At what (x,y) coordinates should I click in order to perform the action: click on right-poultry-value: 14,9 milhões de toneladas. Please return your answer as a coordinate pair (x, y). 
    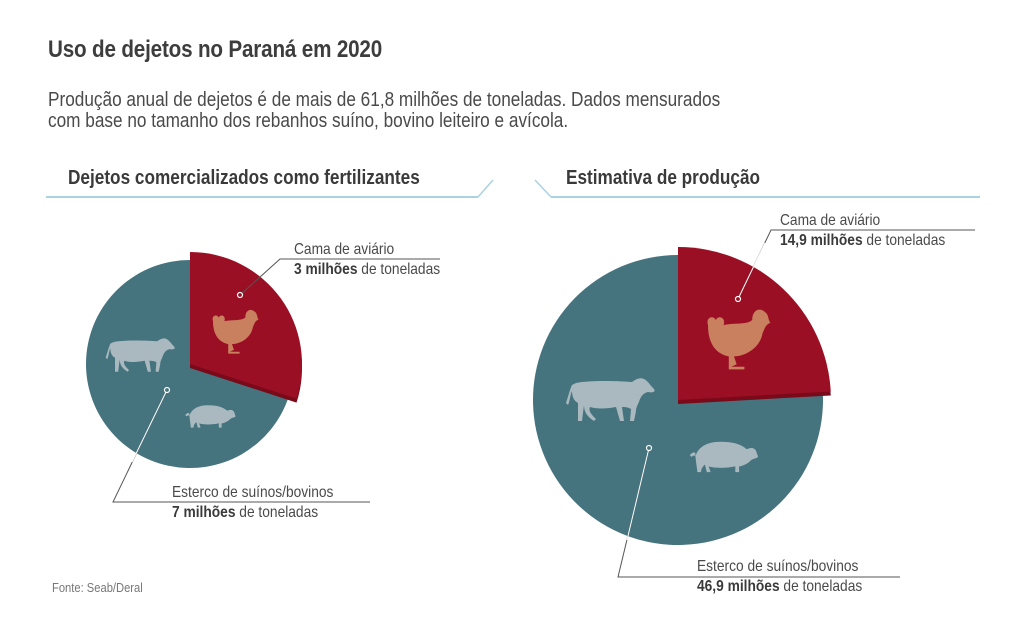
    Looking at the image, I should click on (862, 241).